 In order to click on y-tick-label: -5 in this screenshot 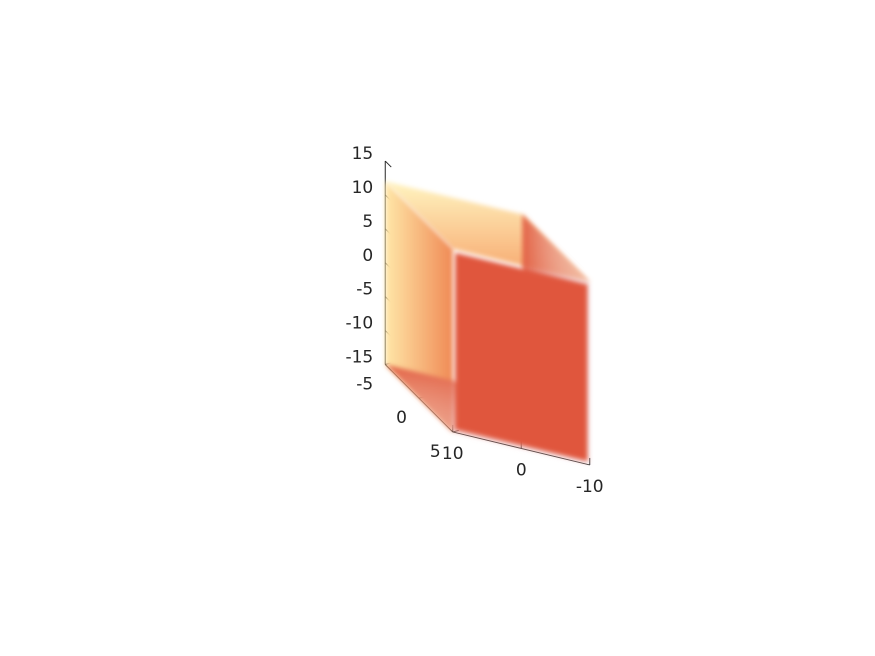, I will do `click(364, 384)`.